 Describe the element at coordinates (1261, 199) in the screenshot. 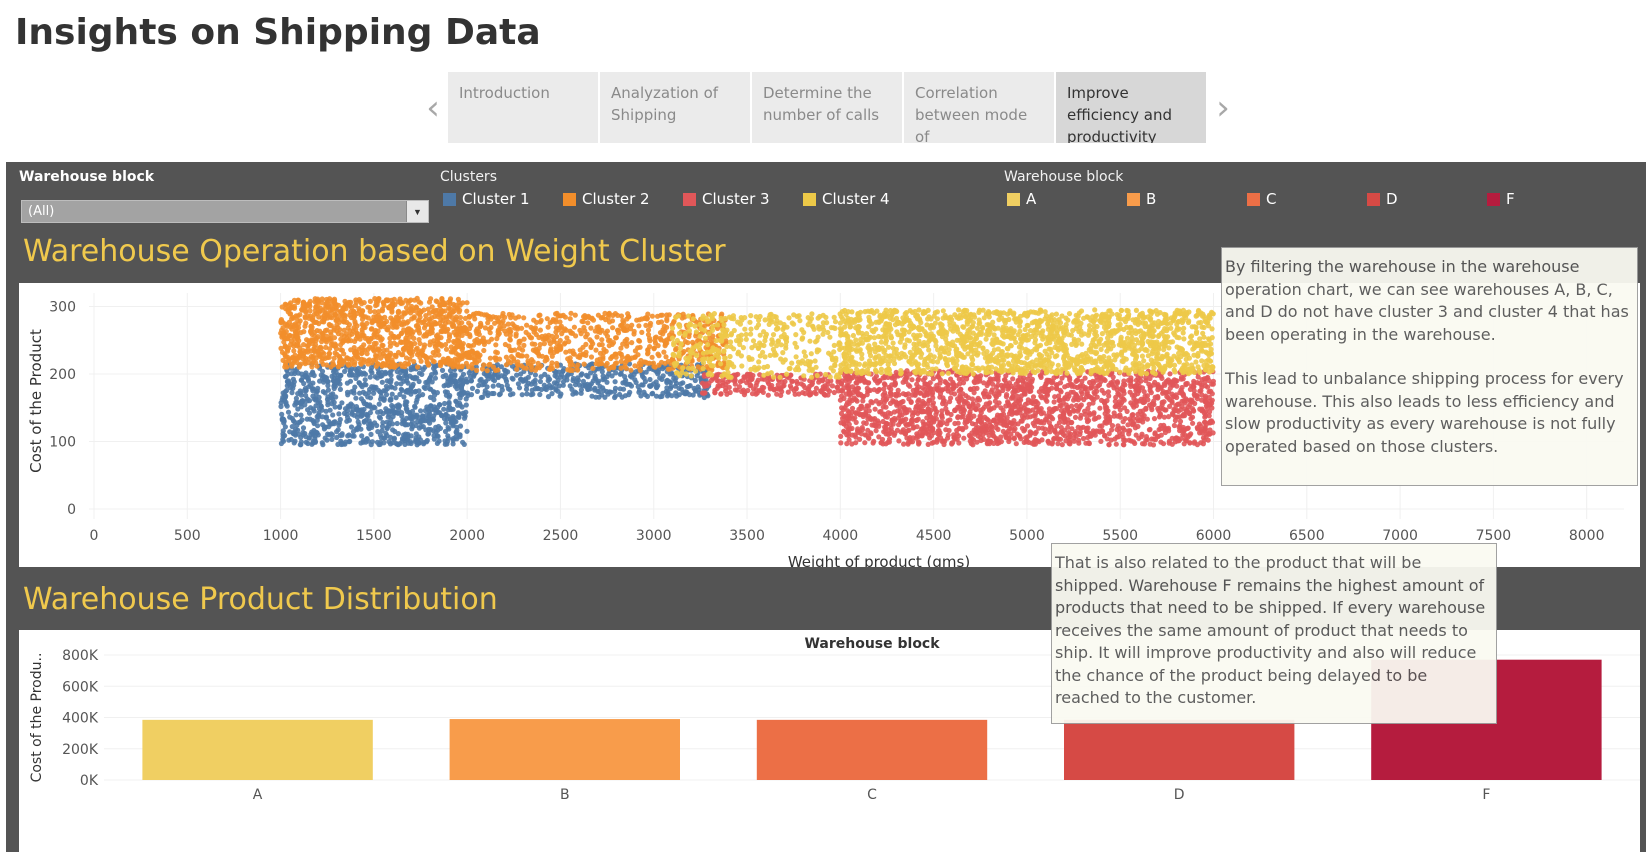

I see `legend-block-c: C` at that location.